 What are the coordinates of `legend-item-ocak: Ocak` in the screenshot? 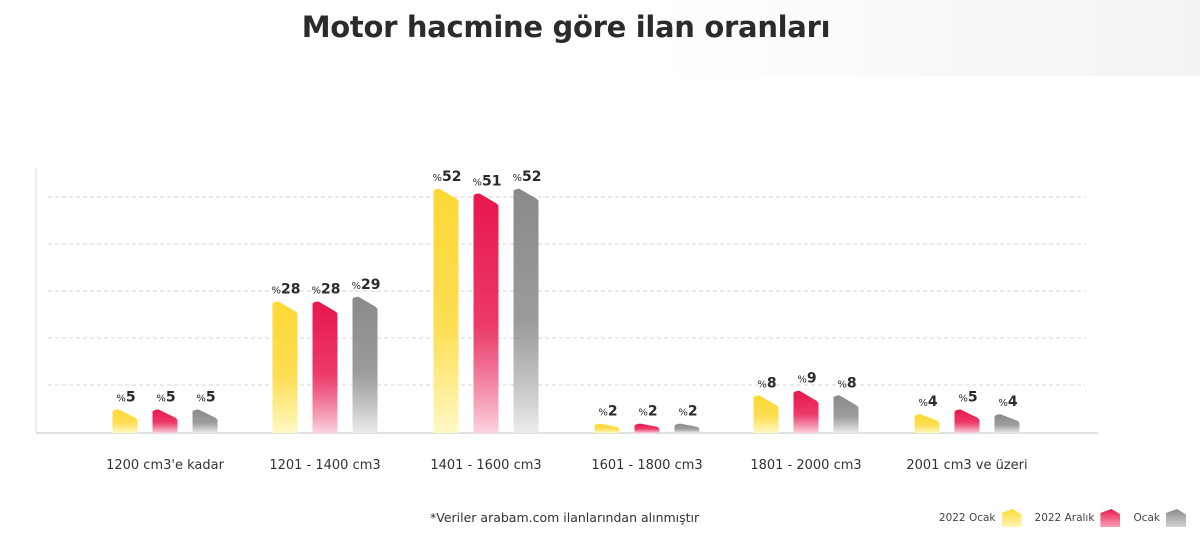 It's located at (1159, 518).